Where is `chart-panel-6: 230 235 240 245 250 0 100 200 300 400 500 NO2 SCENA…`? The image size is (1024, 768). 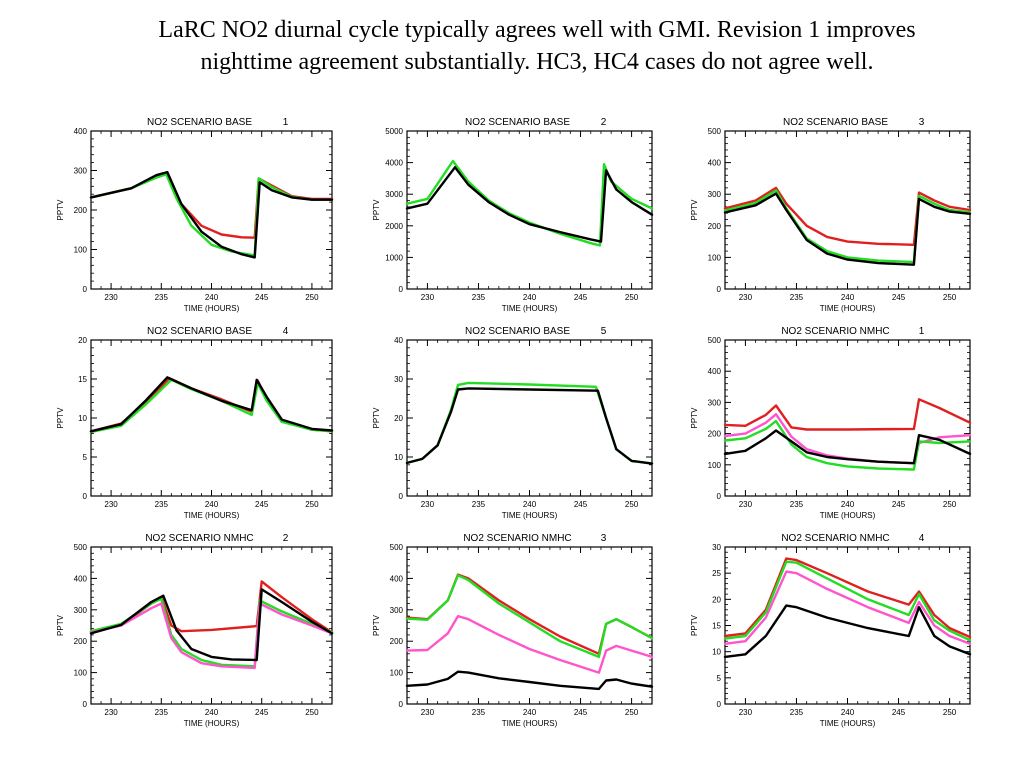
chart-panel-6: 230 235 240 245 250 0 100 200 300 400 500 NO2 SCENA… is located at coordinates (831, 423).